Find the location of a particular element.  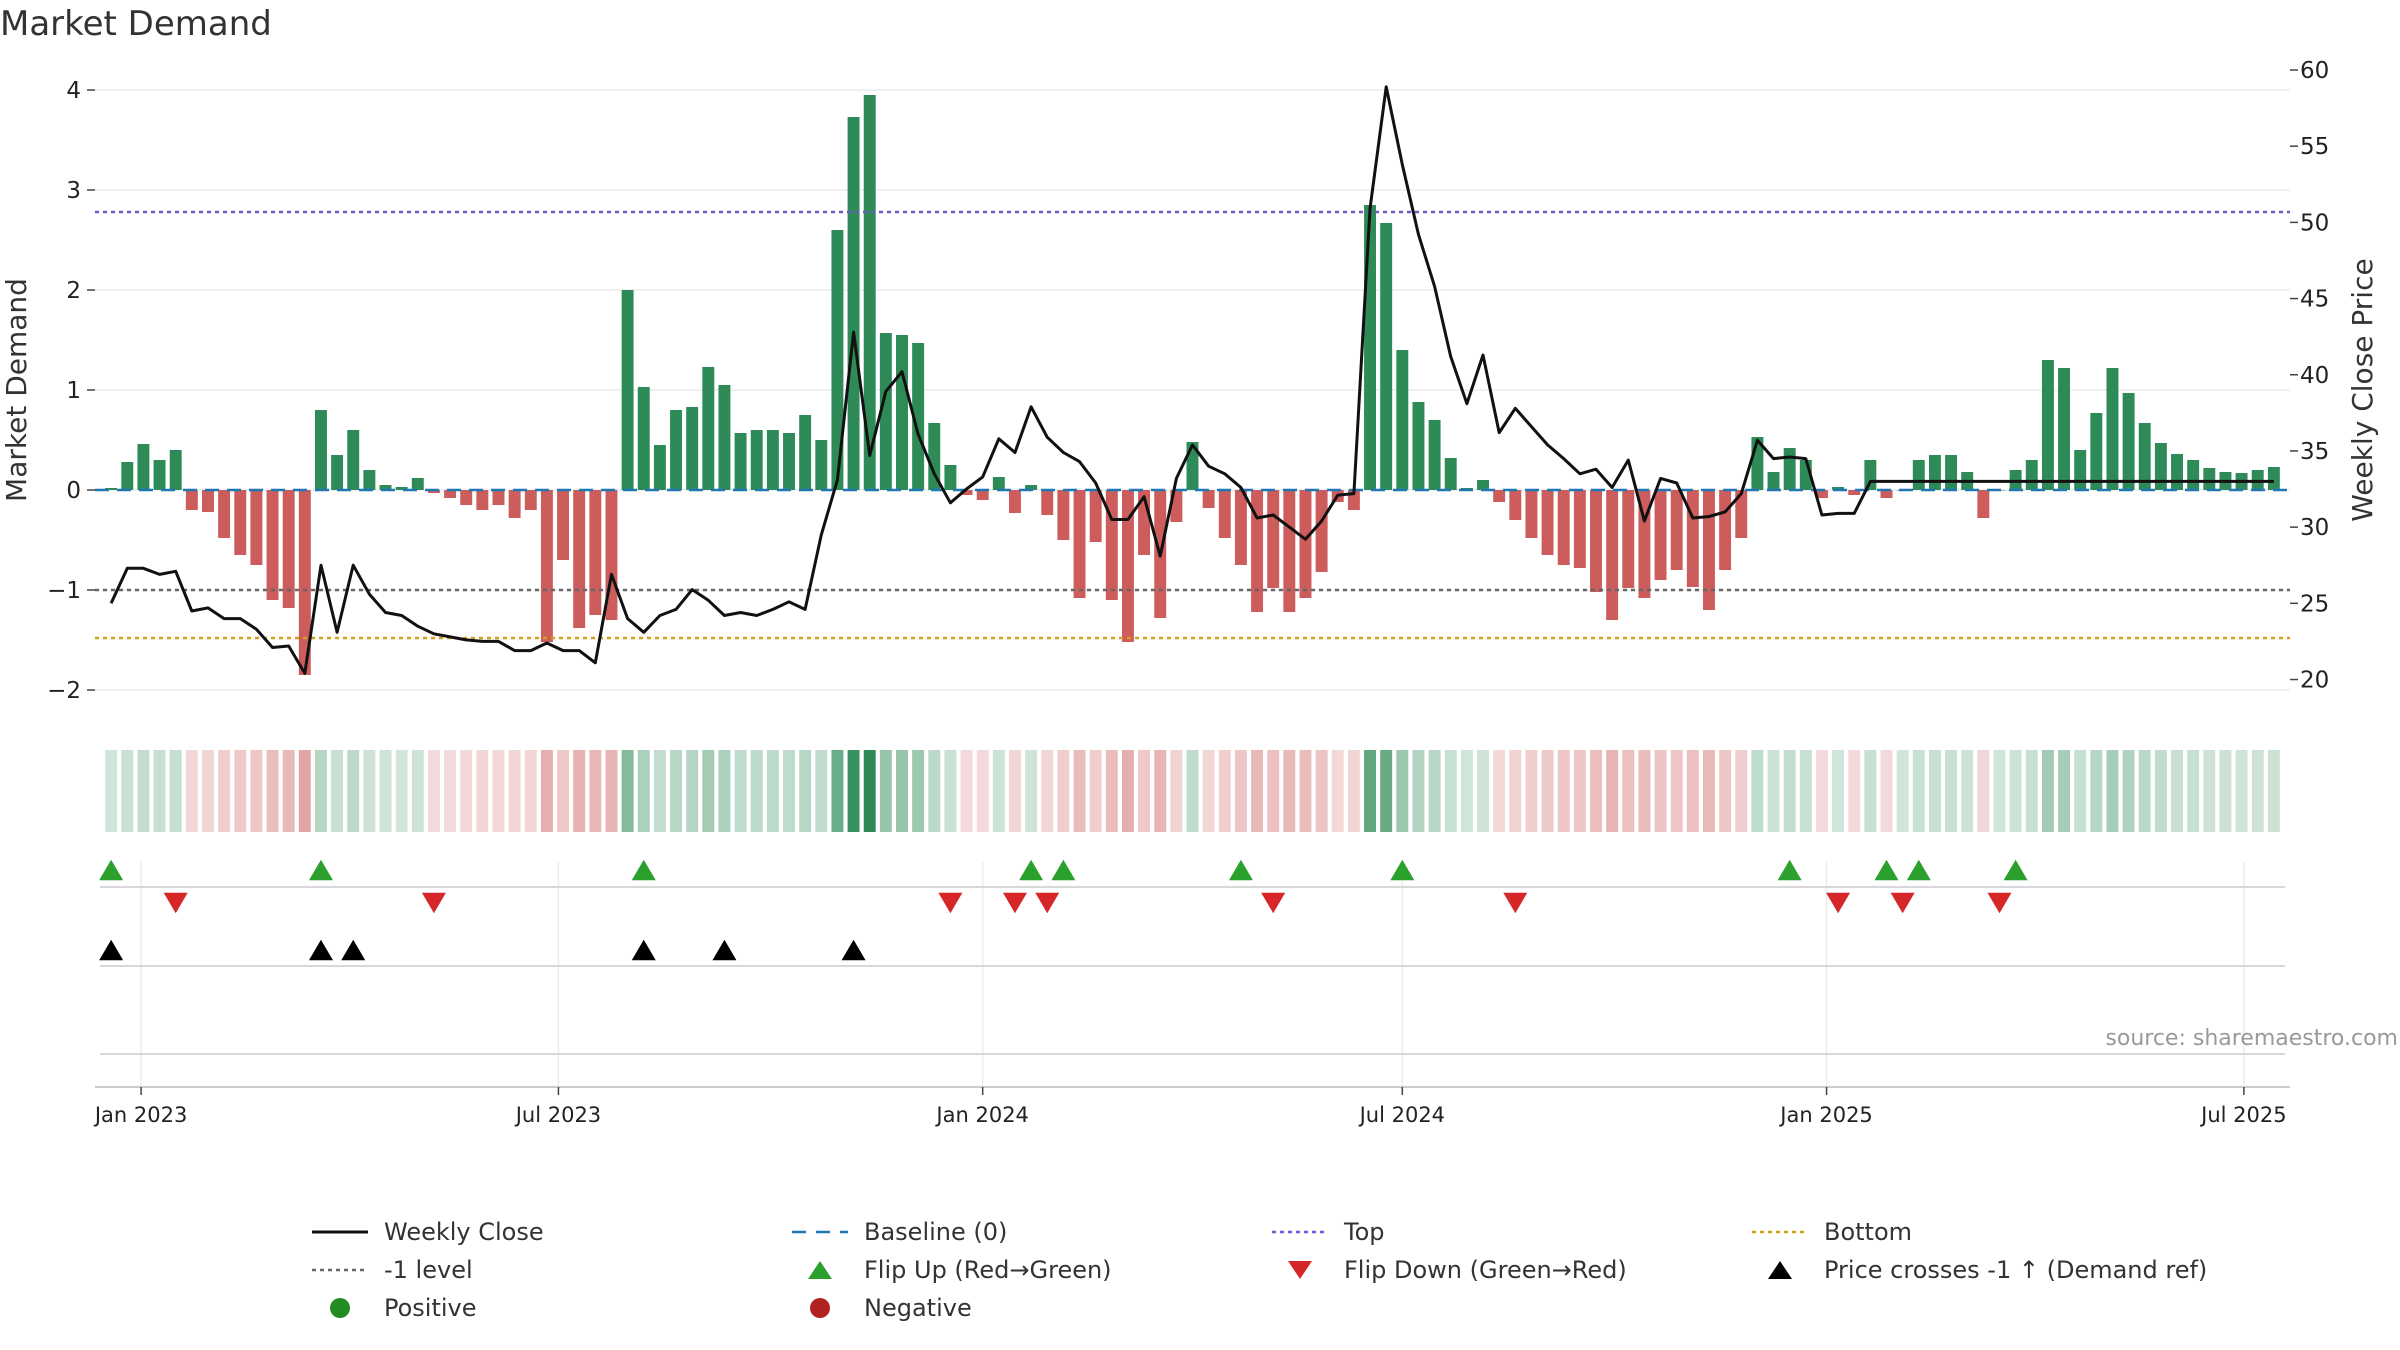

legend-baseline-label: Baseline (0) is located at coordinates (936, 1232).